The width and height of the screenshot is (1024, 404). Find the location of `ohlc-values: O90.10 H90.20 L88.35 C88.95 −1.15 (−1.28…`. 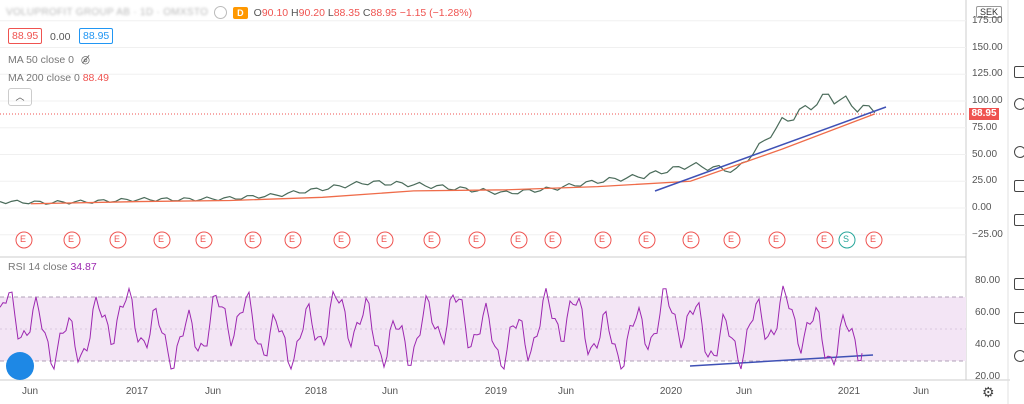

ohlc-values: O90.10 H90.20 L88.35 C88.95 −1.15 (−1.28… is located at coordinates (363, 12).